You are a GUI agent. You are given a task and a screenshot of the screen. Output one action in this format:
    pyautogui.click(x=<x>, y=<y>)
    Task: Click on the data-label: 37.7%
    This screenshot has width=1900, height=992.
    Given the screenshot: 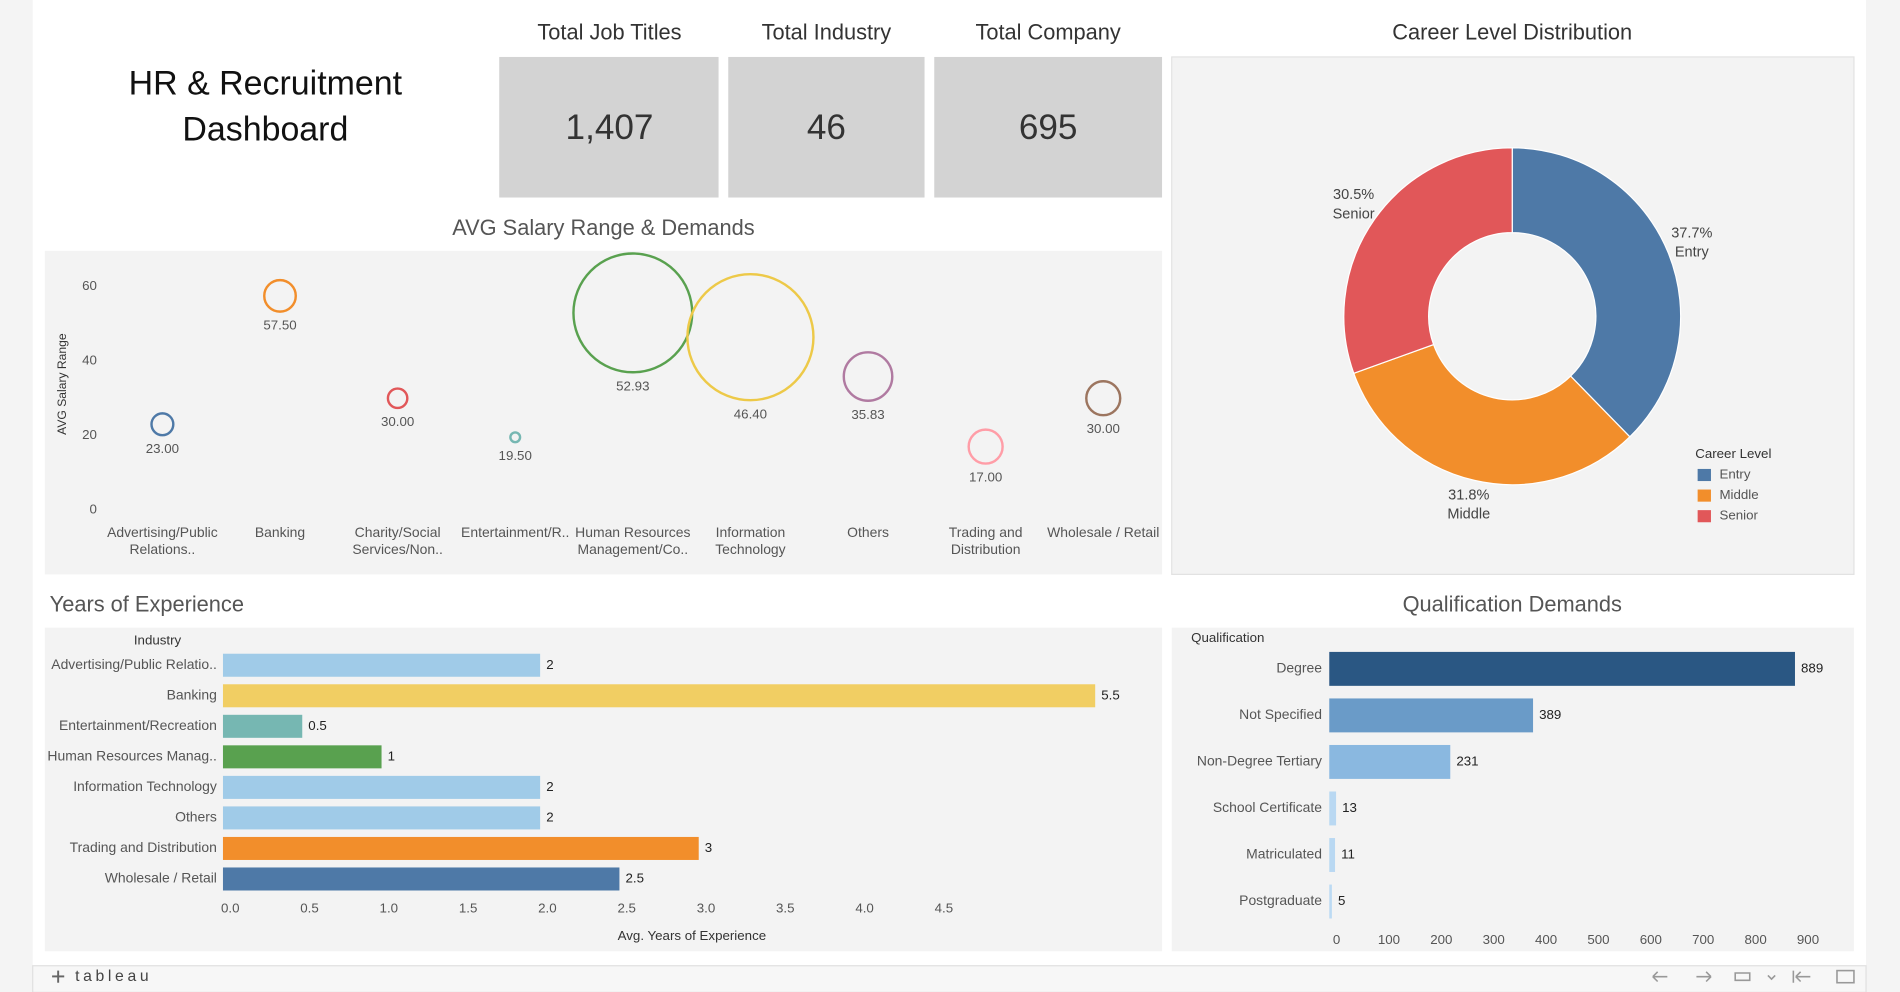 What is the action you would take?
    pyautogui.click(x=1691, y=233)
    